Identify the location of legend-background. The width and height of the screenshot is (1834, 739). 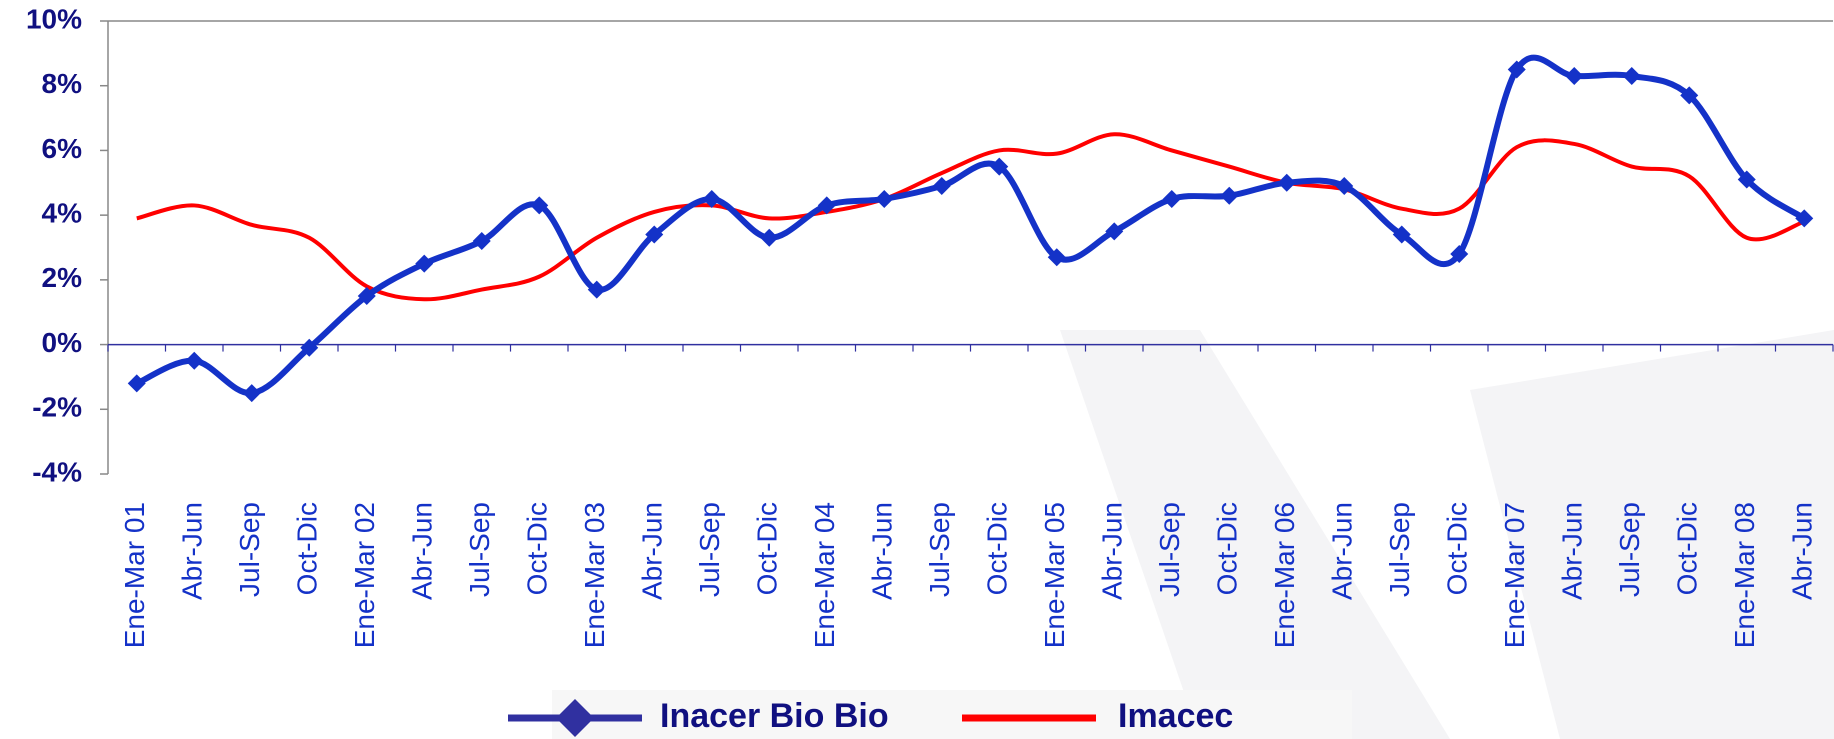
(952, 714).